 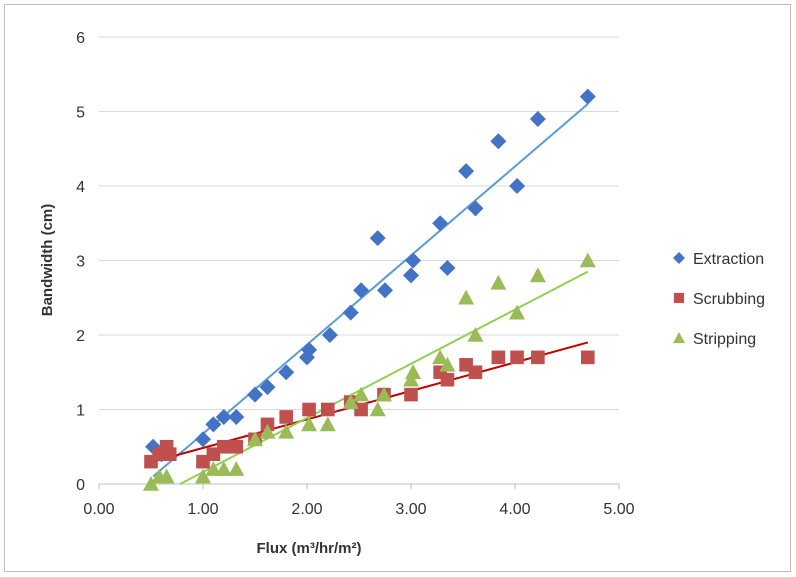 I want to click on y-tick-label: 6, so click(x=80, y=38).